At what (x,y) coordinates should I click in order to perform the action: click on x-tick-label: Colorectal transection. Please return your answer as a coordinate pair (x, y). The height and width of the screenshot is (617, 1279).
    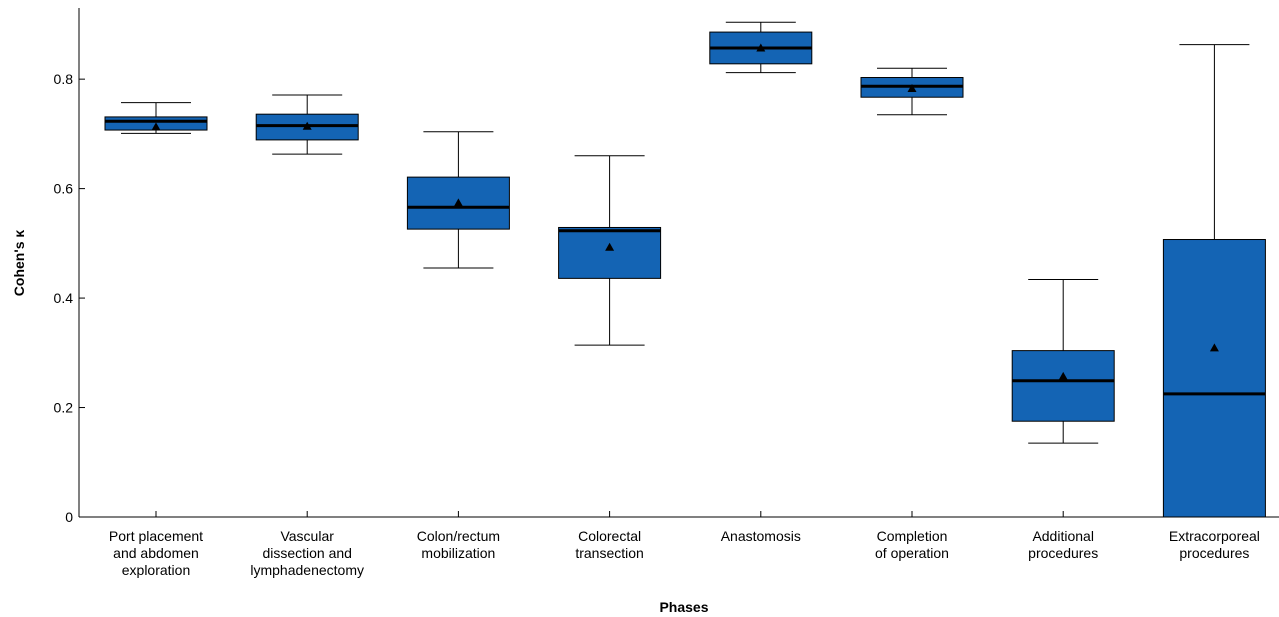
    Looking at the image, I should click on (609, 544).